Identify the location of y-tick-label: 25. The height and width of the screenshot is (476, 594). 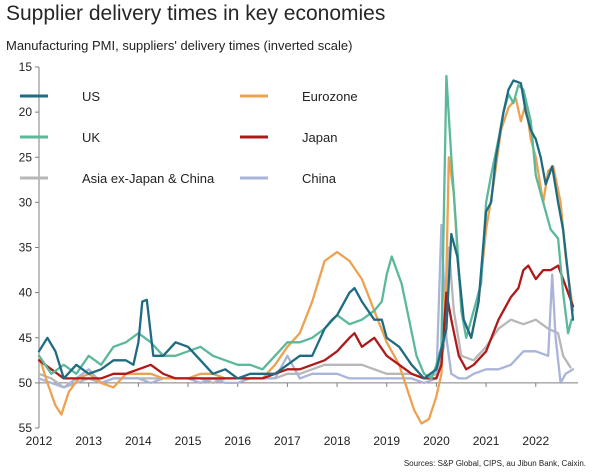
(26, 157).